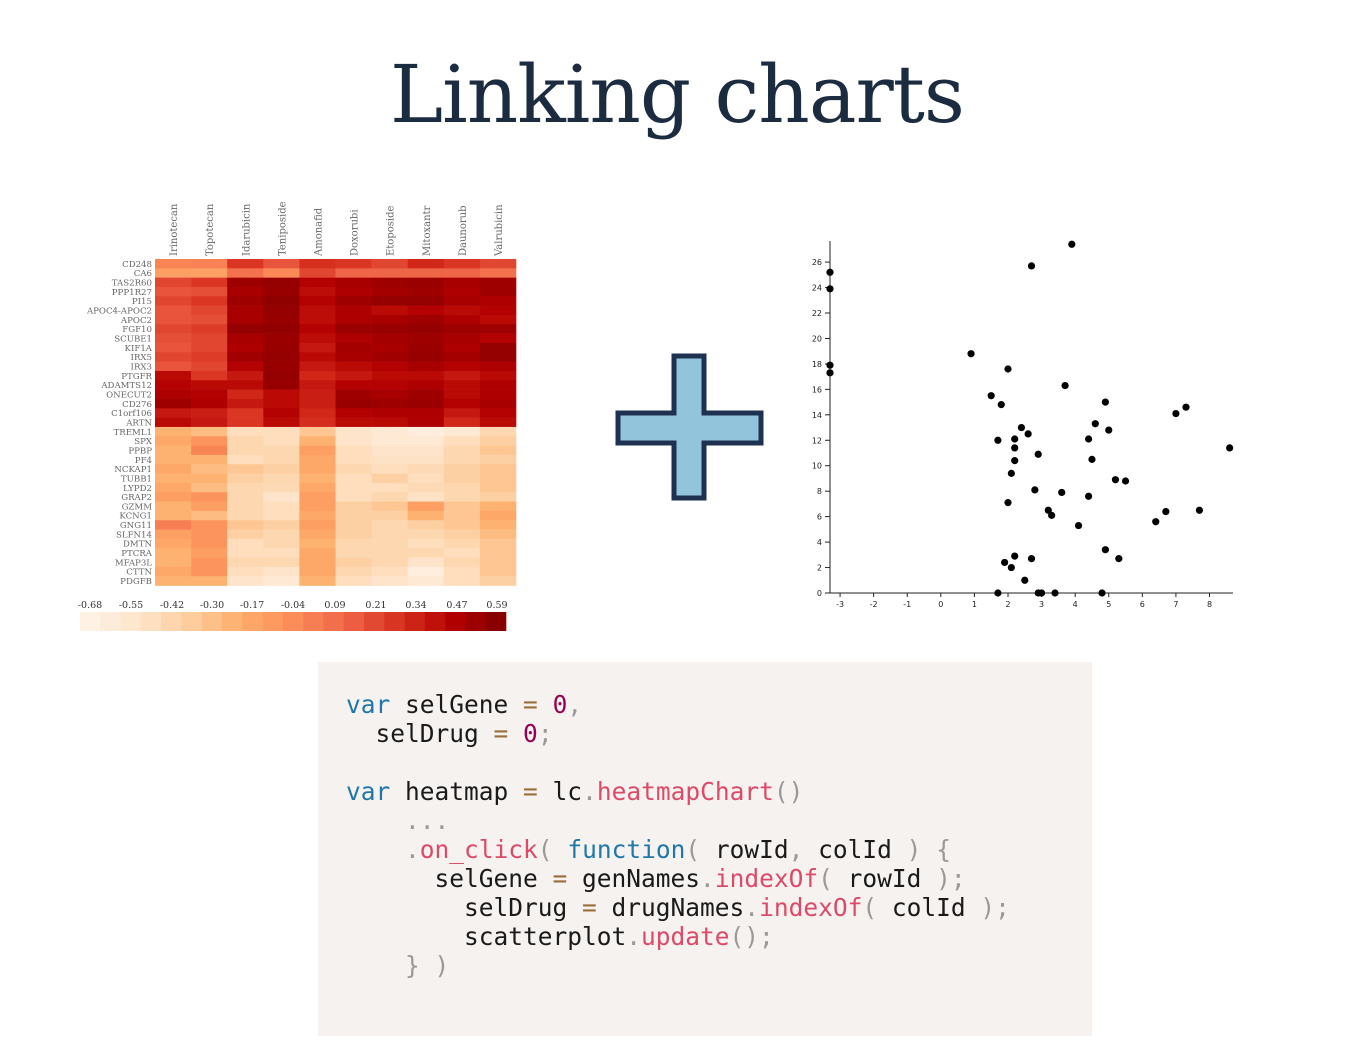 The height and width of the screenshot is (1050, 1354). Describe the element at coordinates (134, 535) in the screenshot. I see `heatmap-row-label: SLFN14` at that location.